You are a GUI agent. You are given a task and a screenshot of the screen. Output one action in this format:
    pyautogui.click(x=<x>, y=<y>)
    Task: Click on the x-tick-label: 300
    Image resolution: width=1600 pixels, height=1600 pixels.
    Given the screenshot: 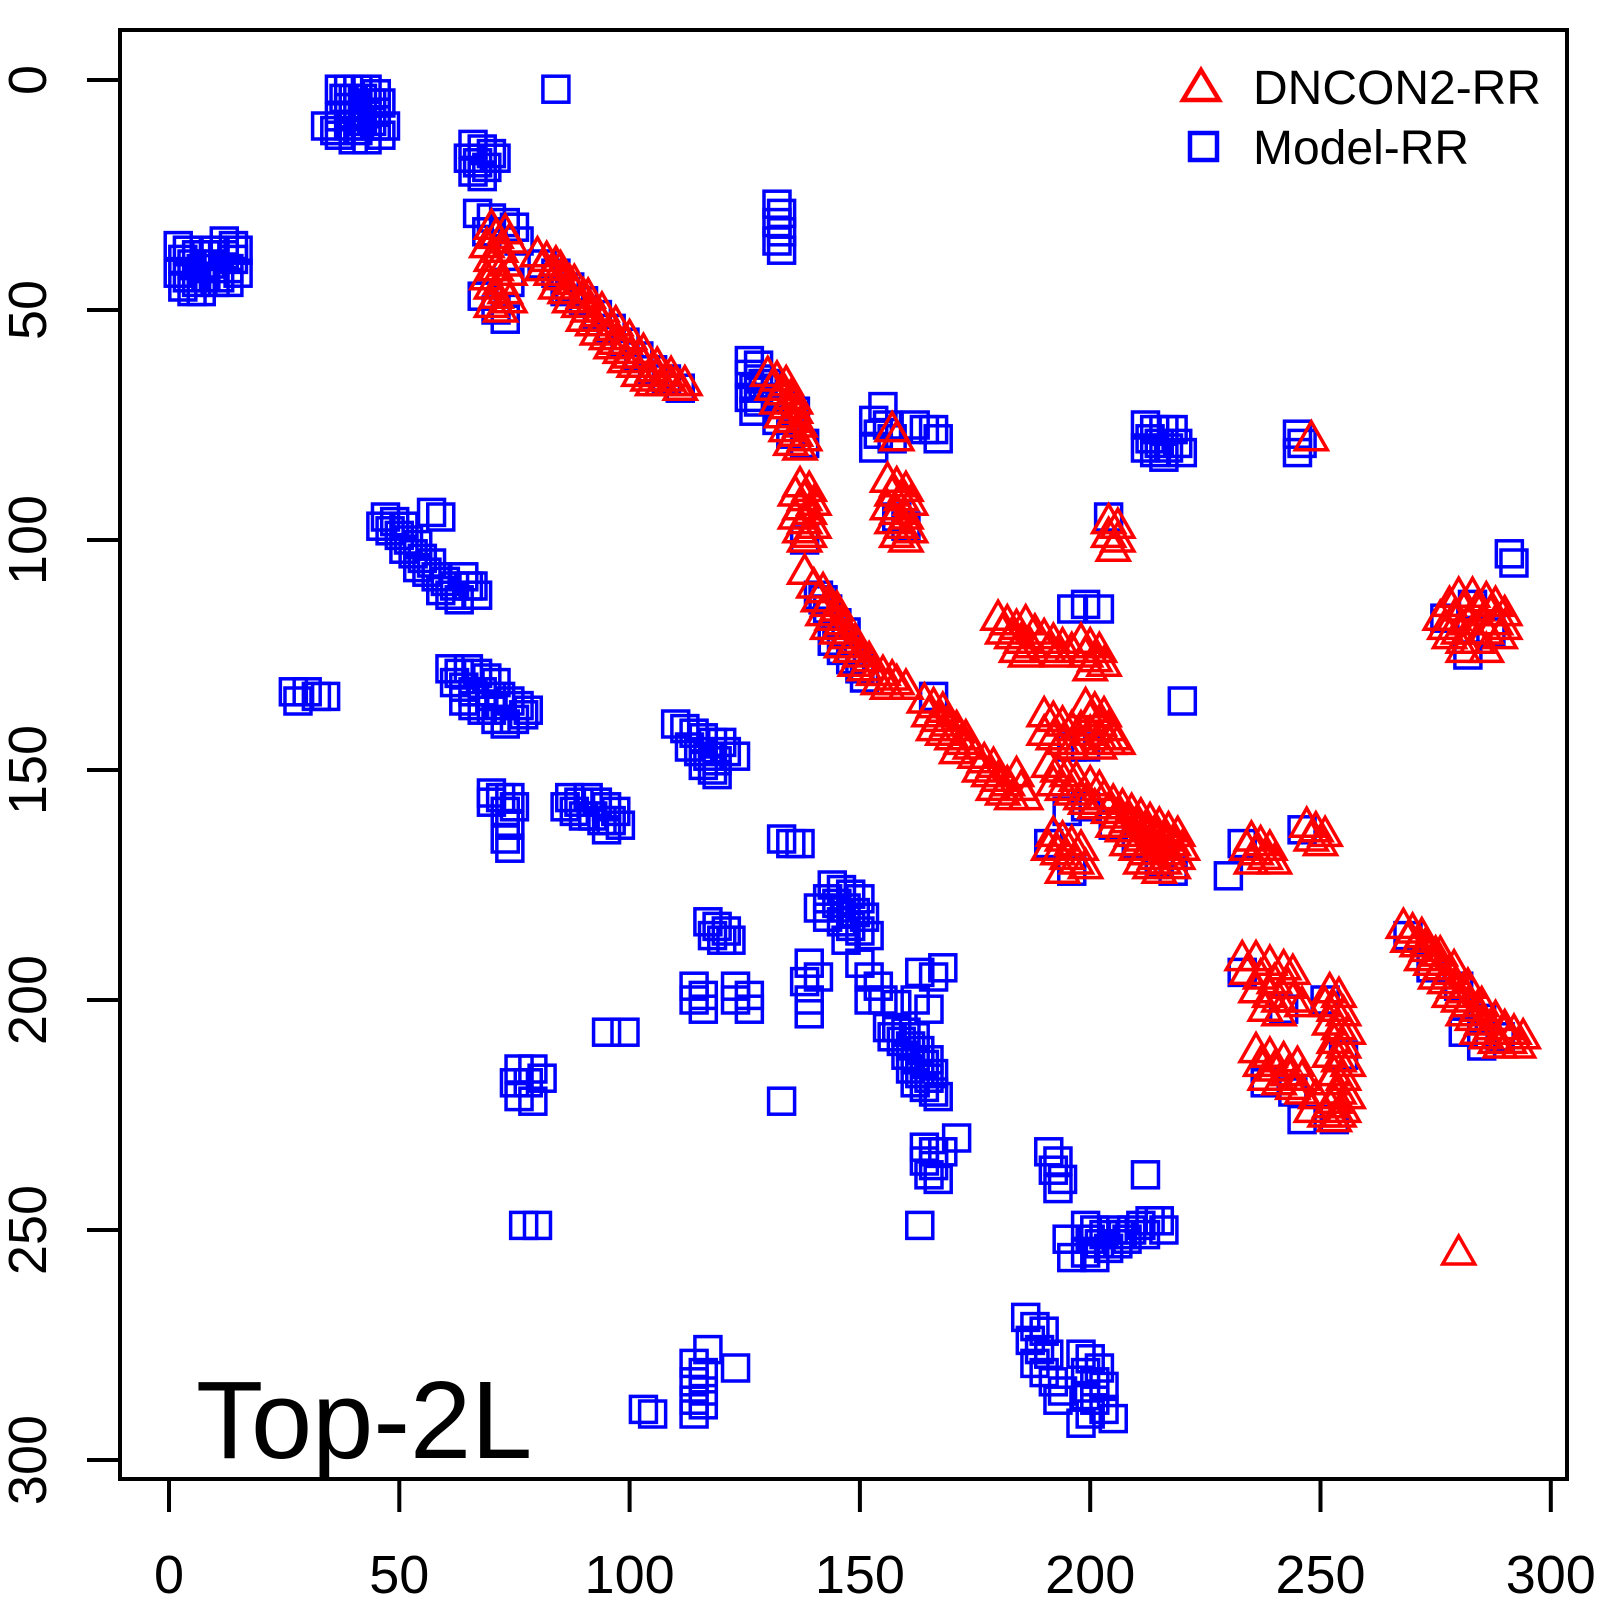 What is the action you would take?
    pyautogui.click(x=1551, y=1572)
    